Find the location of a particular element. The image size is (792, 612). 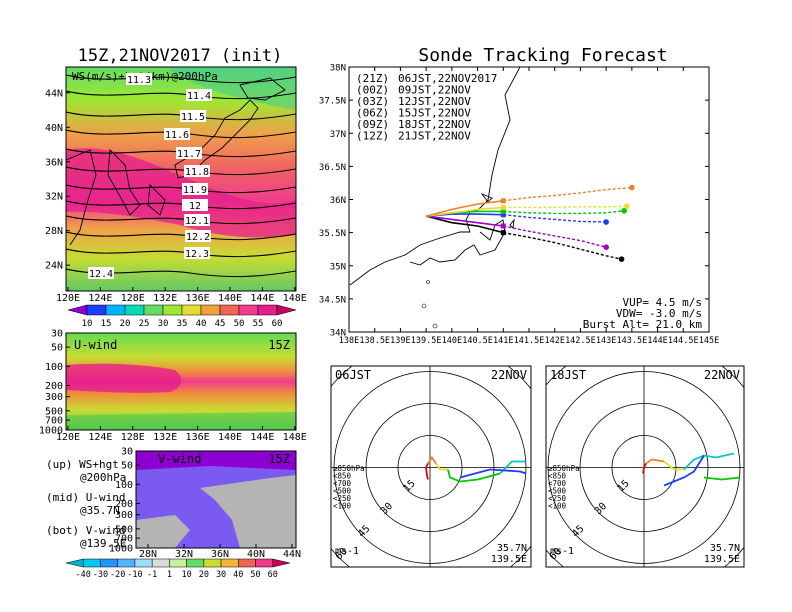

launch-utc: (06Z) is located at coordinates (372, 113).